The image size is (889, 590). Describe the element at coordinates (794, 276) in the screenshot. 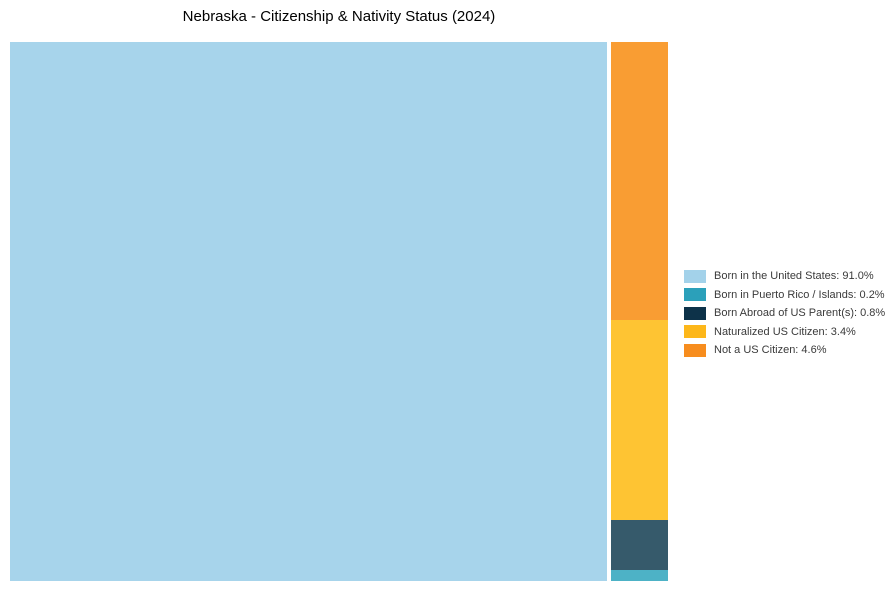

I see `legend-item-label: Born in the United States: 91.0%` at that location.